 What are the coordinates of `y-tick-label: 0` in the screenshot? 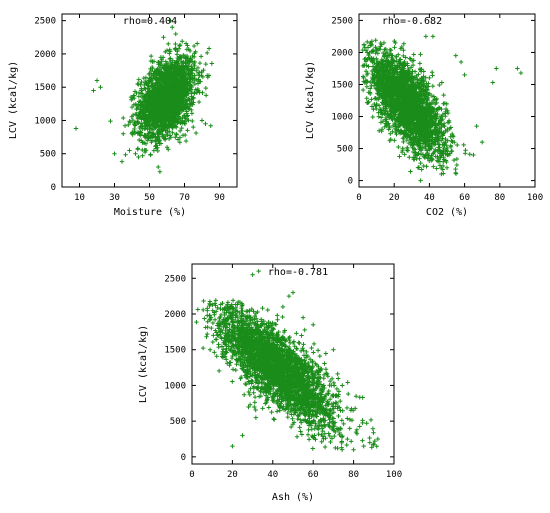 It's located at (183, 458).